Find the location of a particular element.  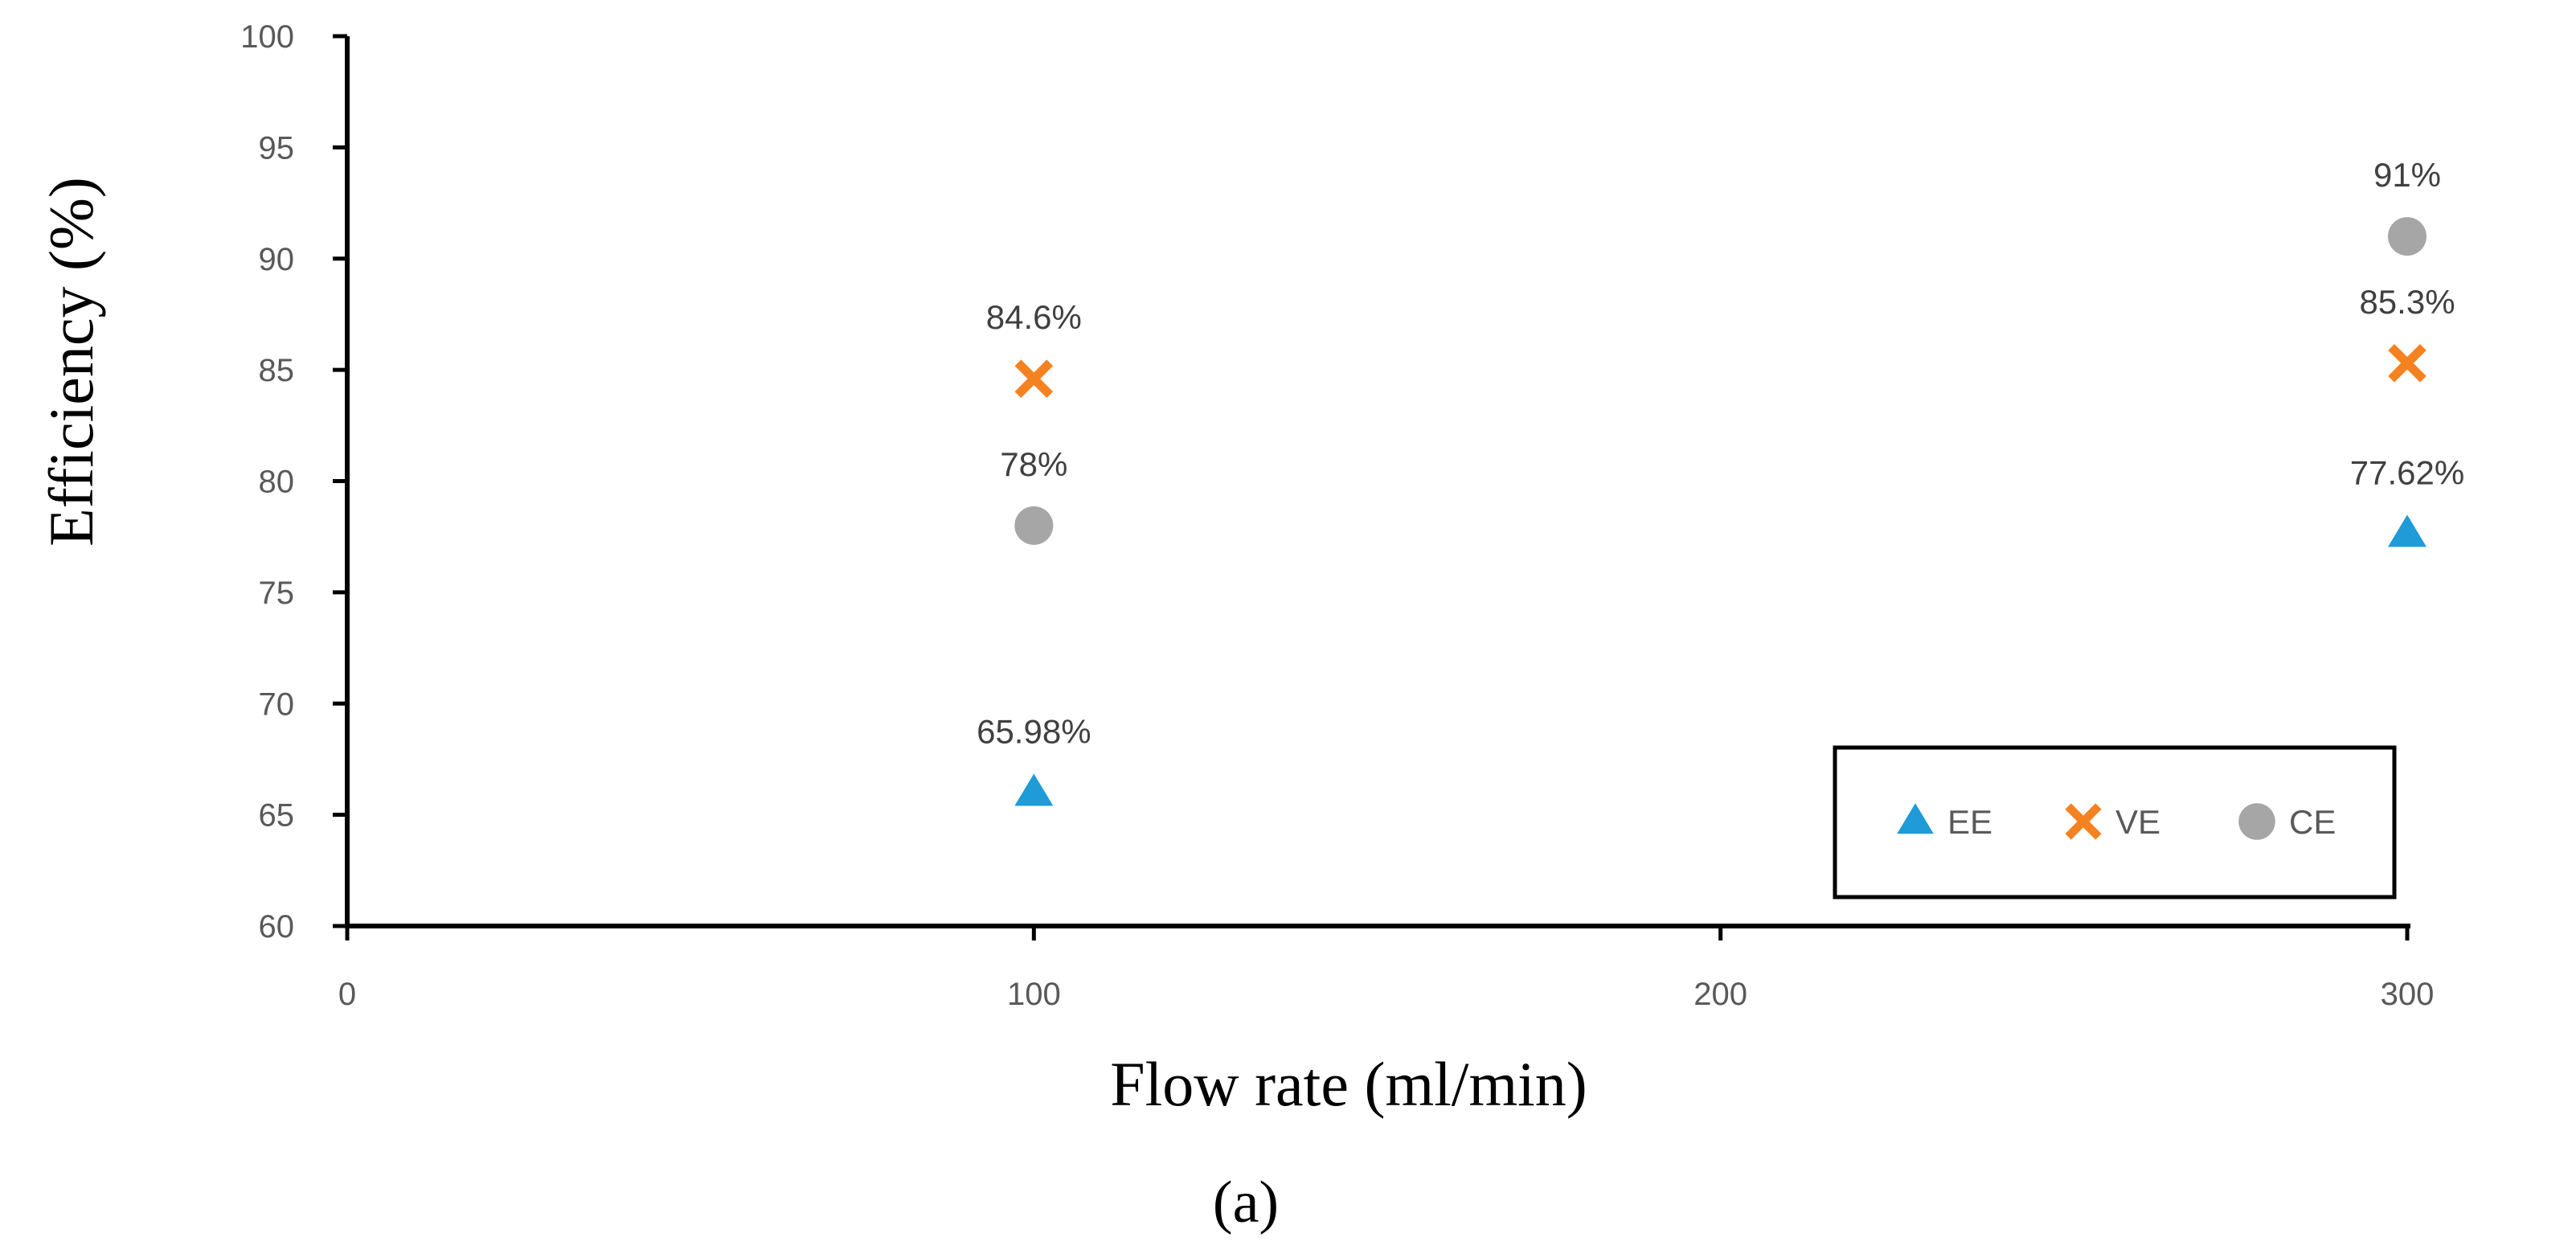

y-tick-label: 70 is located at coordinates (277, 704).